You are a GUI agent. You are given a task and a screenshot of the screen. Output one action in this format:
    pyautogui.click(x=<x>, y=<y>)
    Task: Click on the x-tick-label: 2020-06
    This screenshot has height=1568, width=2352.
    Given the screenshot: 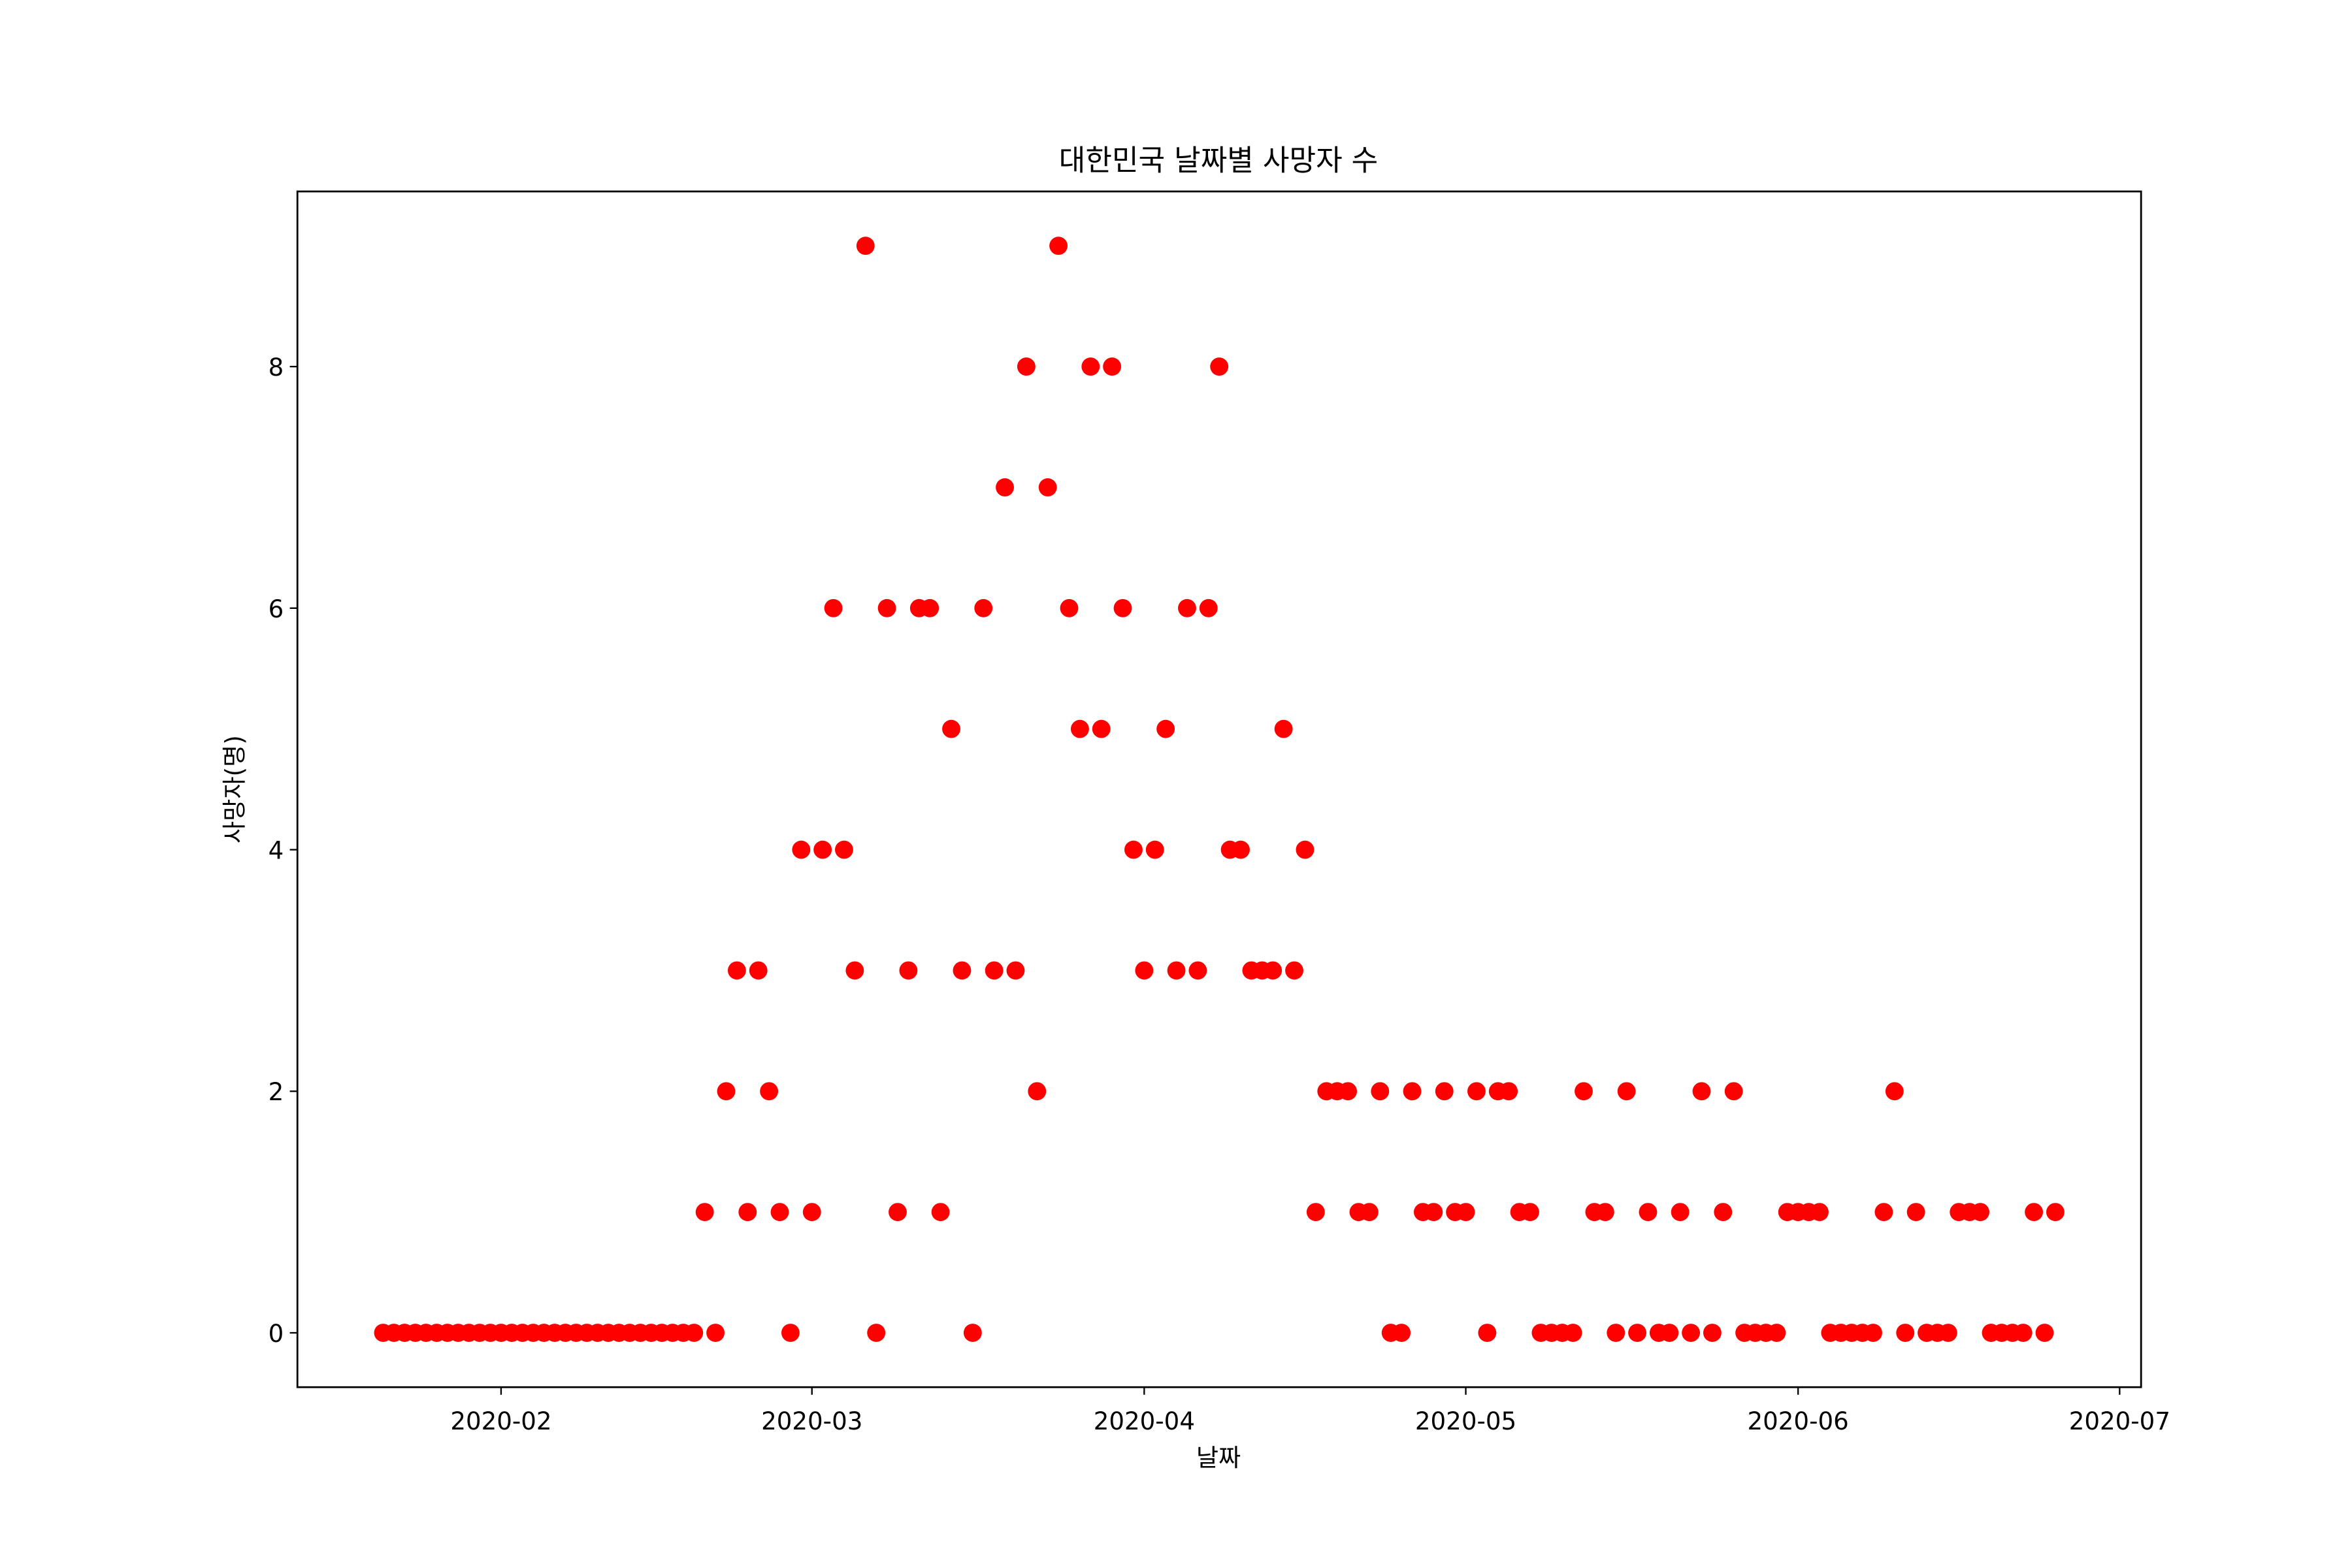 What is the action you would take?
    pyautogui.click(x=1798, y=1421)
    